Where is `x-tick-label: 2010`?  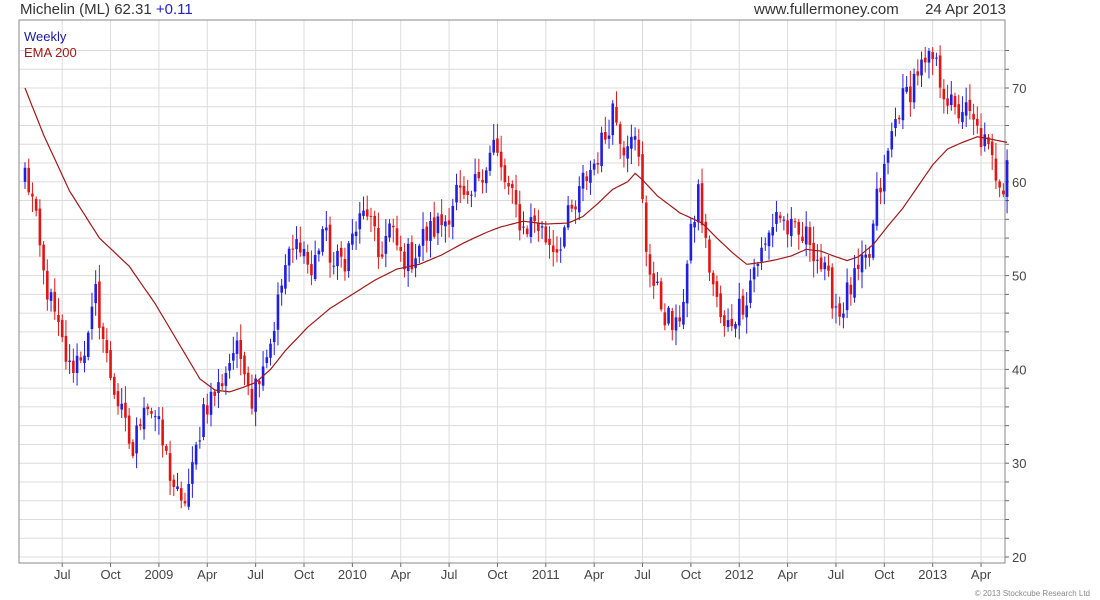 x-tick-label: 2010 is located at coordinates (352, 574).